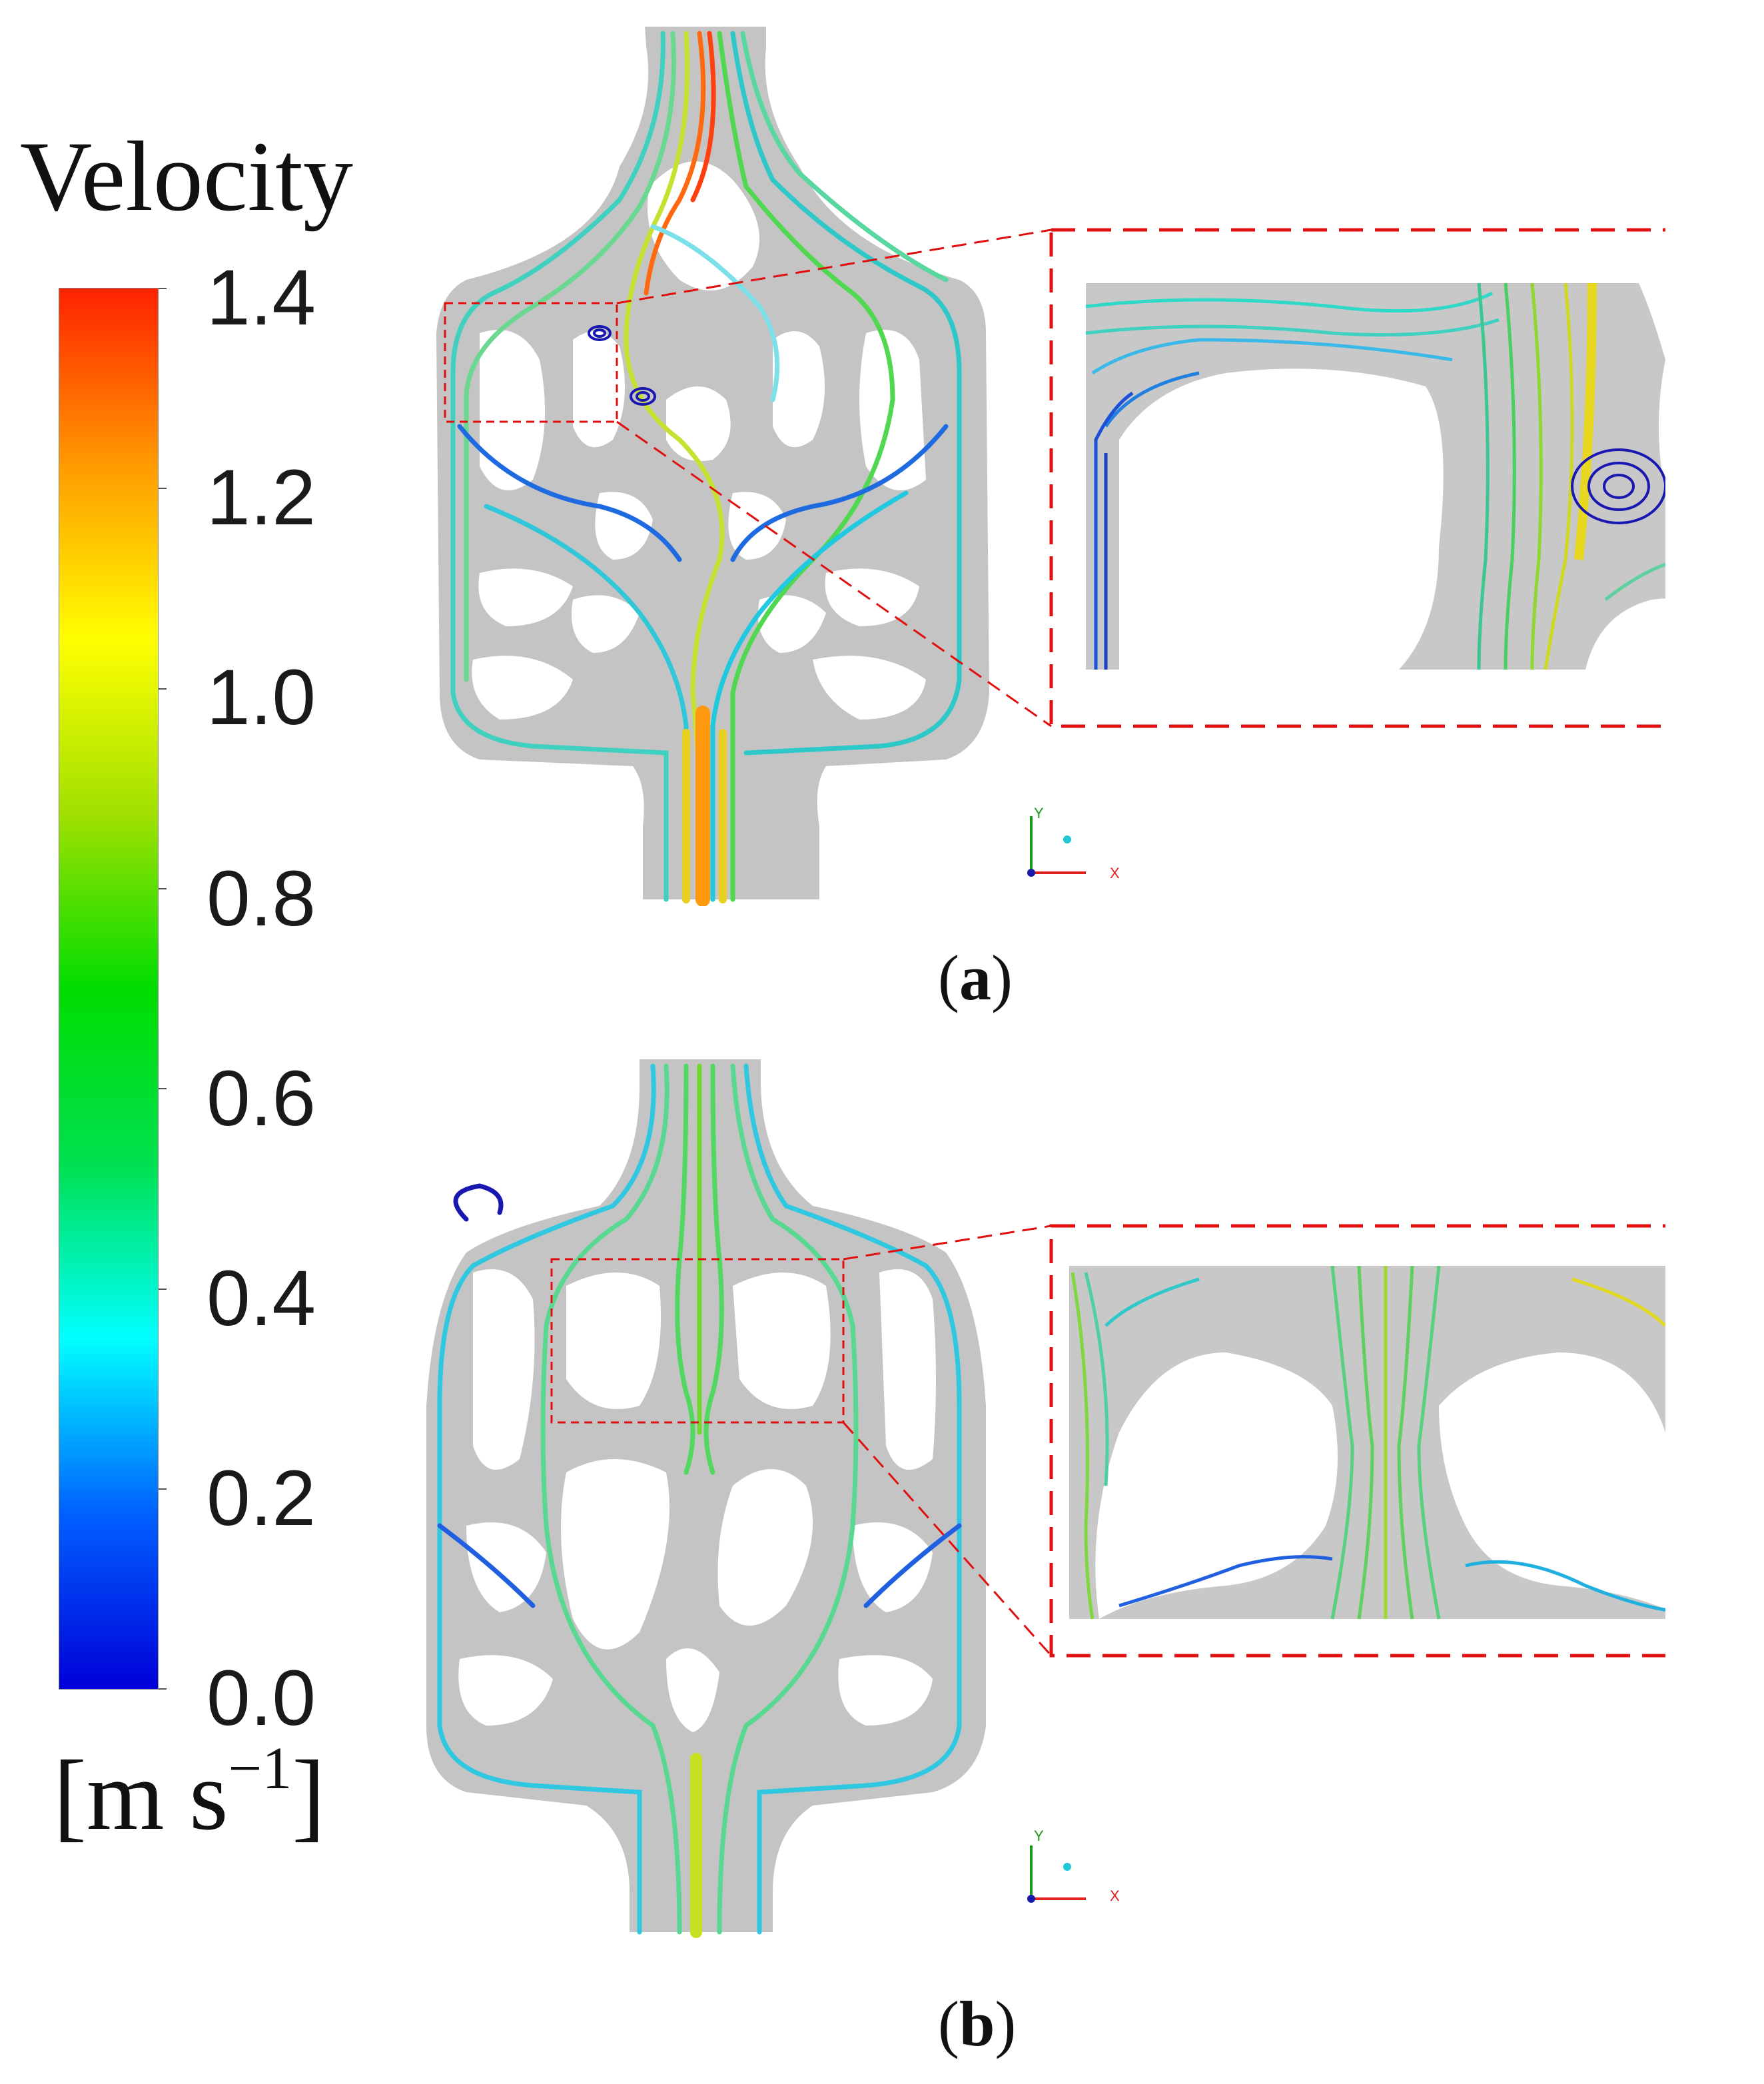 Image resolution: width=1764 pixels, height=2084 pixels. What do you see at coordinates (697, 1341) in the screenshot?
I see `panel-b-zoom-region` at bounding box center [697, 1341].